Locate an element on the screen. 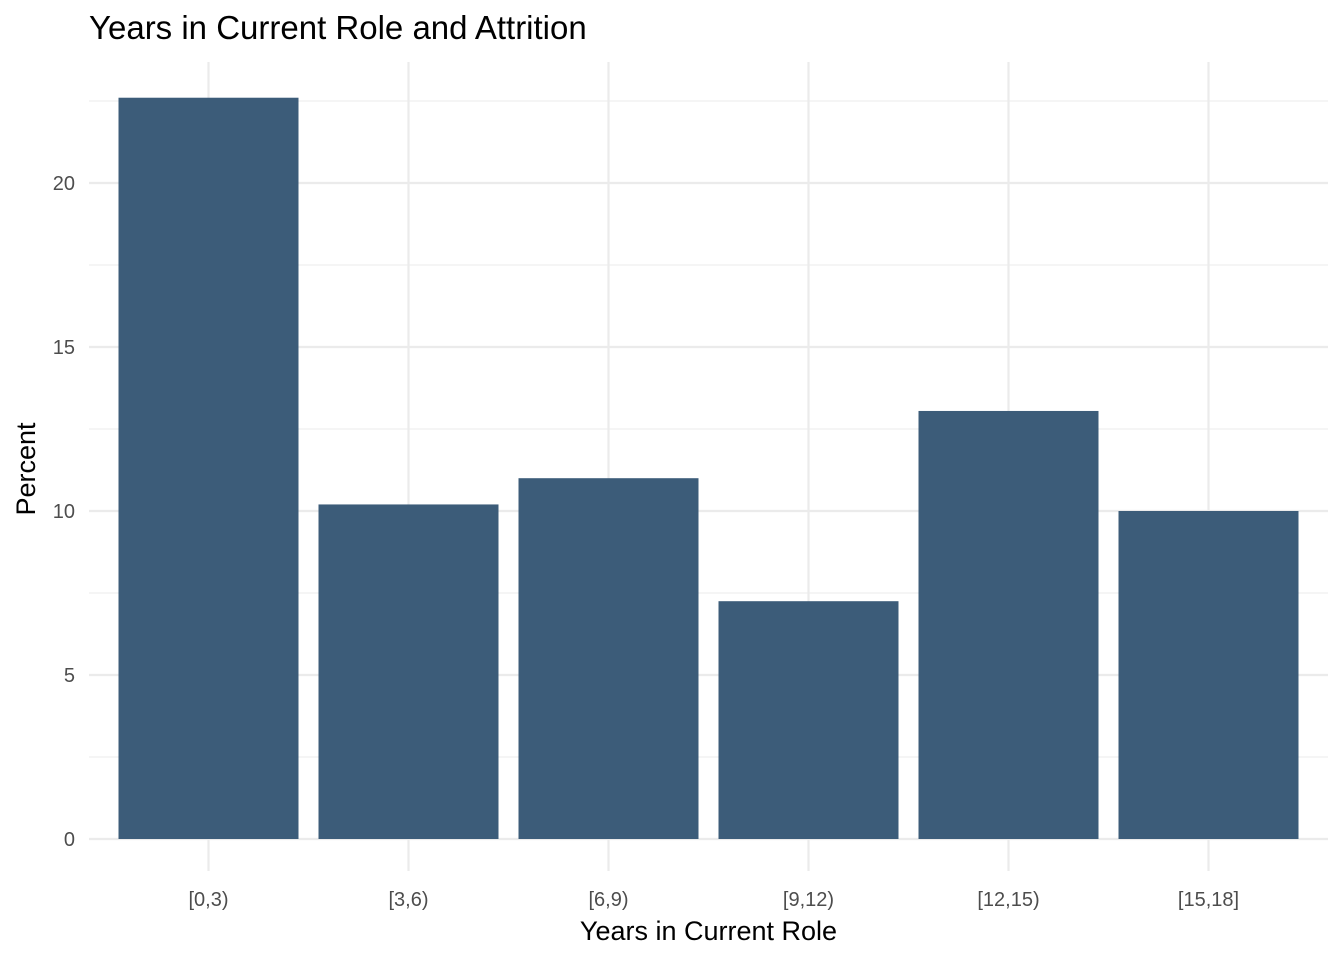  y-axis-ticks: 0 5 10 15 20 is located at coordinates (64, 512).